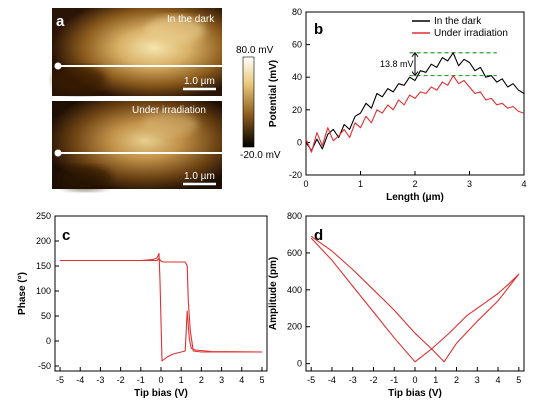 The image size is (554, 410). Describe the element at coordinates (60, 21) in the screenshot. I see `panel-letter-a: a` at that location.